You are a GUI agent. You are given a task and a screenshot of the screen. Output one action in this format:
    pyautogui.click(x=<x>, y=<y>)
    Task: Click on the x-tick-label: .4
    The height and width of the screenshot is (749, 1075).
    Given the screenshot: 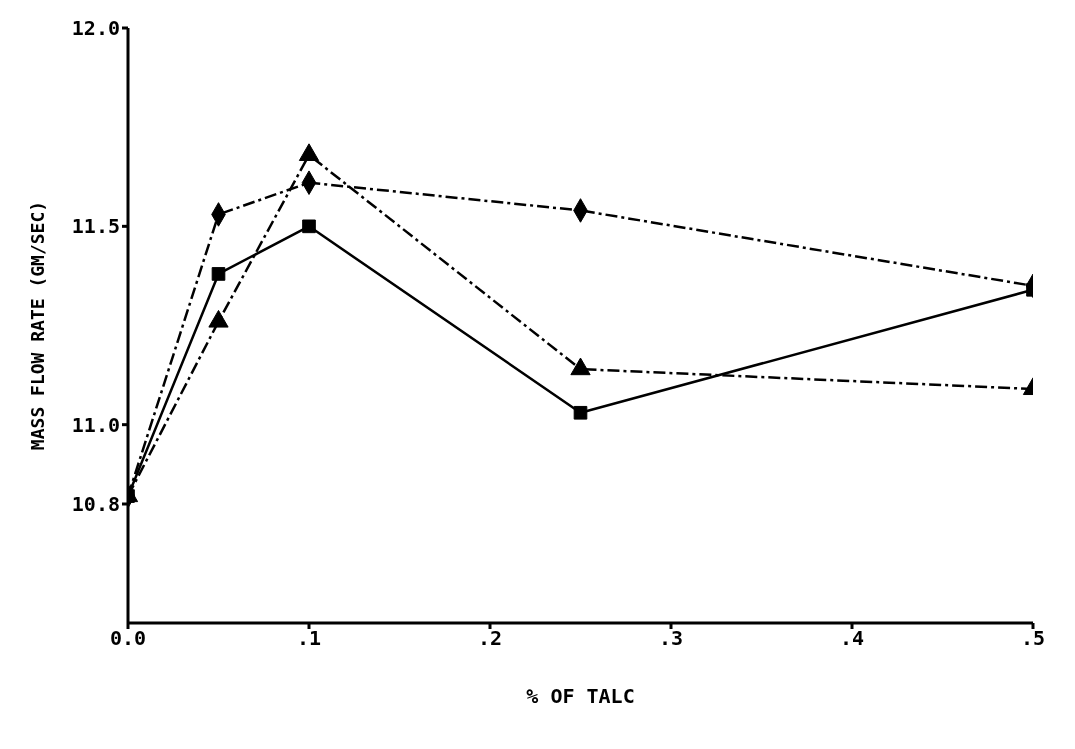 What is the action you would take?
    pyautogui.click(x=852, y=638)
    